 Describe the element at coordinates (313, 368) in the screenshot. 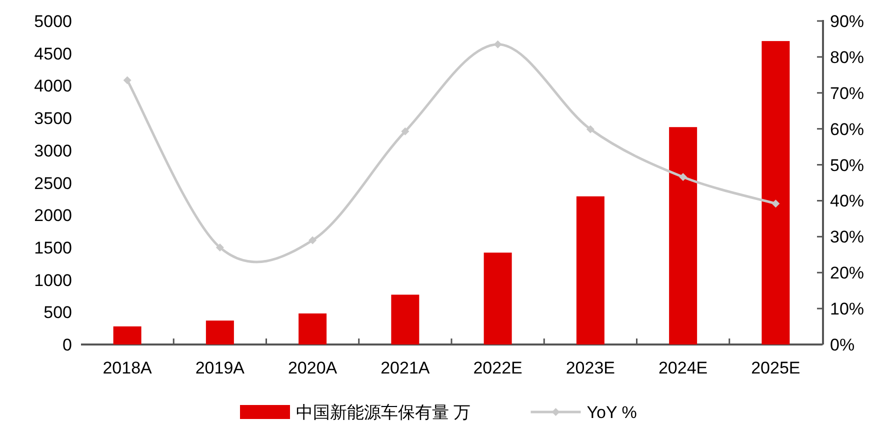

I see `x-tick-label: 2020A` at that location.